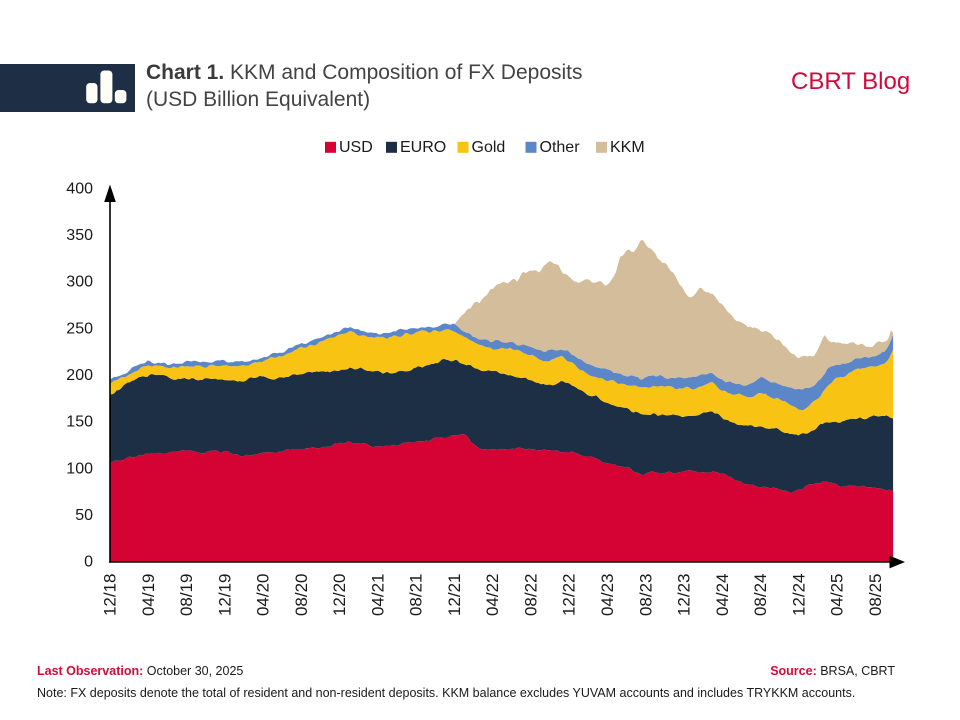  I want to click on svg-text: 12/23, so click(684, 595).